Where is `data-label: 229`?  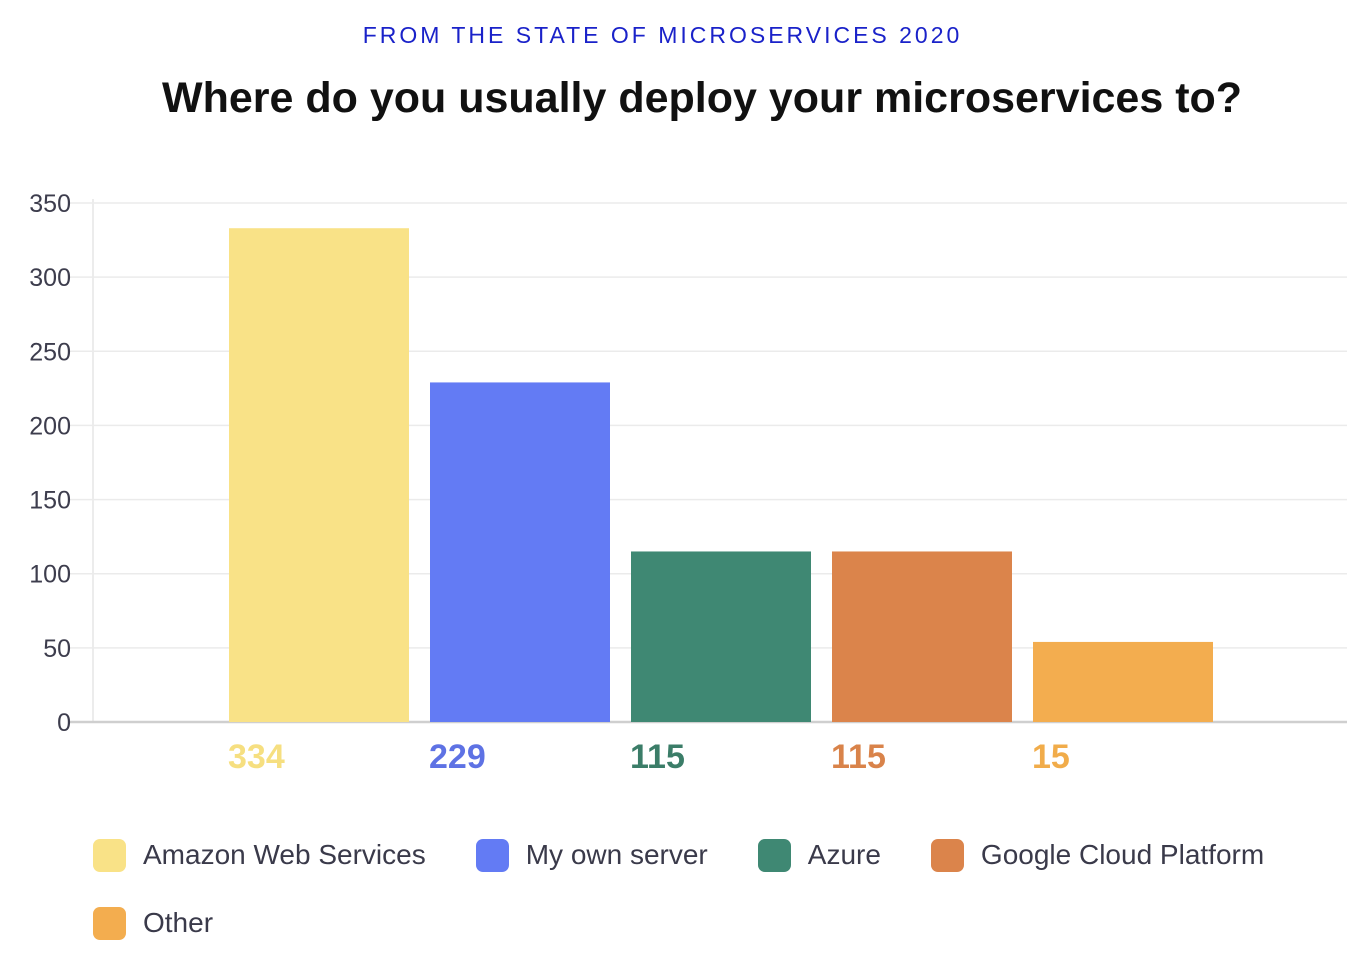 data-label: 229 is located at coordinates (457, 757).